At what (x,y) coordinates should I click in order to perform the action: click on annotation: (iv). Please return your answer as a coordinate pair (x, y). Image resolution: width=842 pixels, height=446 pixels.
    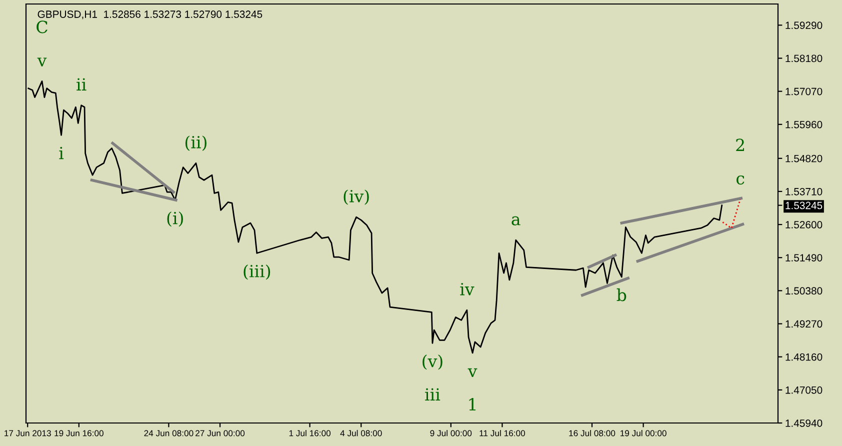
    Looking at the image, I should click on (356, 197).